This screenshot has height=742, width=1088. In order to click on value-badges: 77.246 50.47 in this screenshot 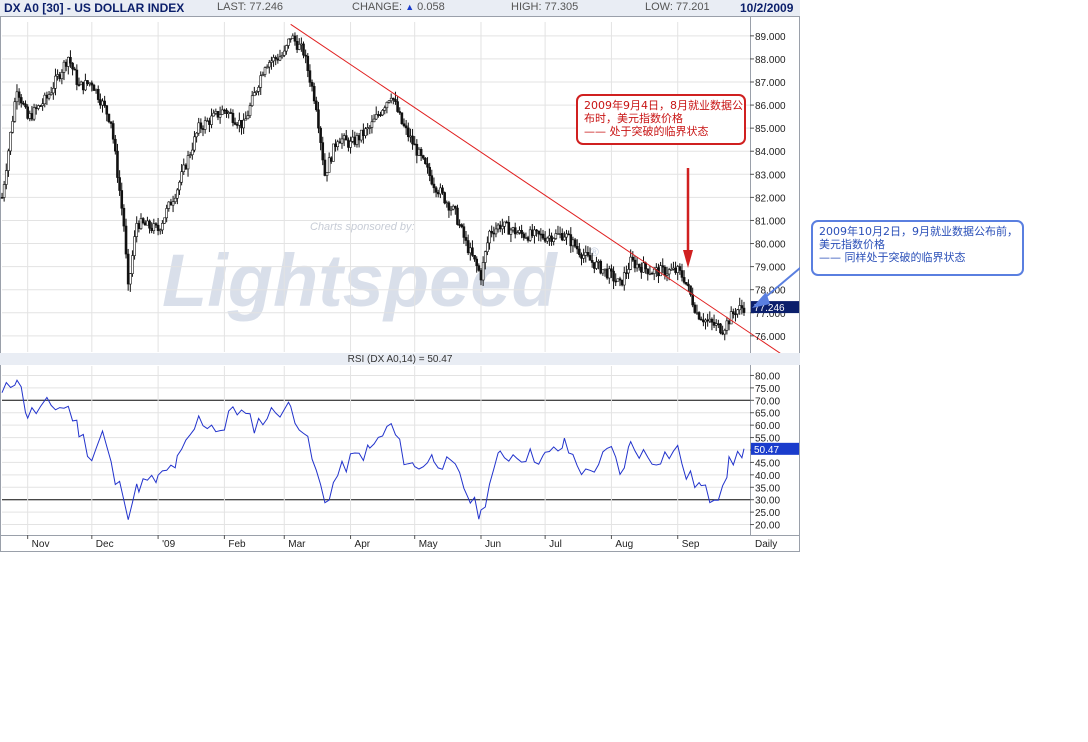, I will do `click(775, 378)`.